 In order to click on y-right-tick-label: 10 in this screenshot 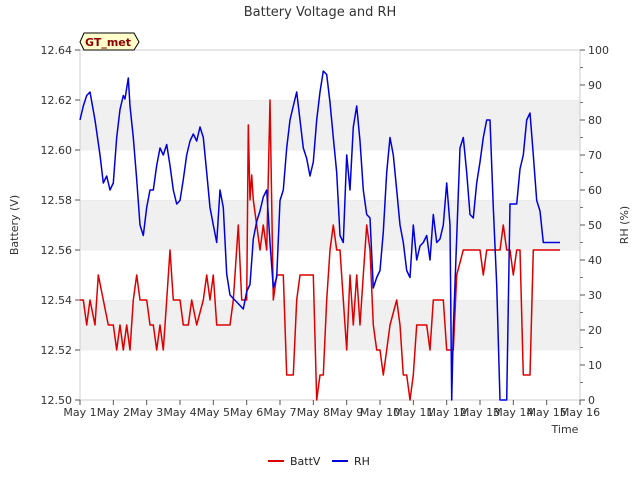, I will do `click(595, 365)`.